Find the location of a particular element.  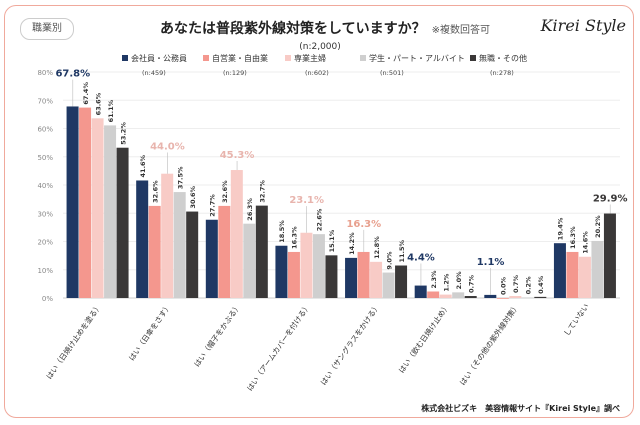

category-label: はい（サングラスをかける） is located at coordinates (350, 343).